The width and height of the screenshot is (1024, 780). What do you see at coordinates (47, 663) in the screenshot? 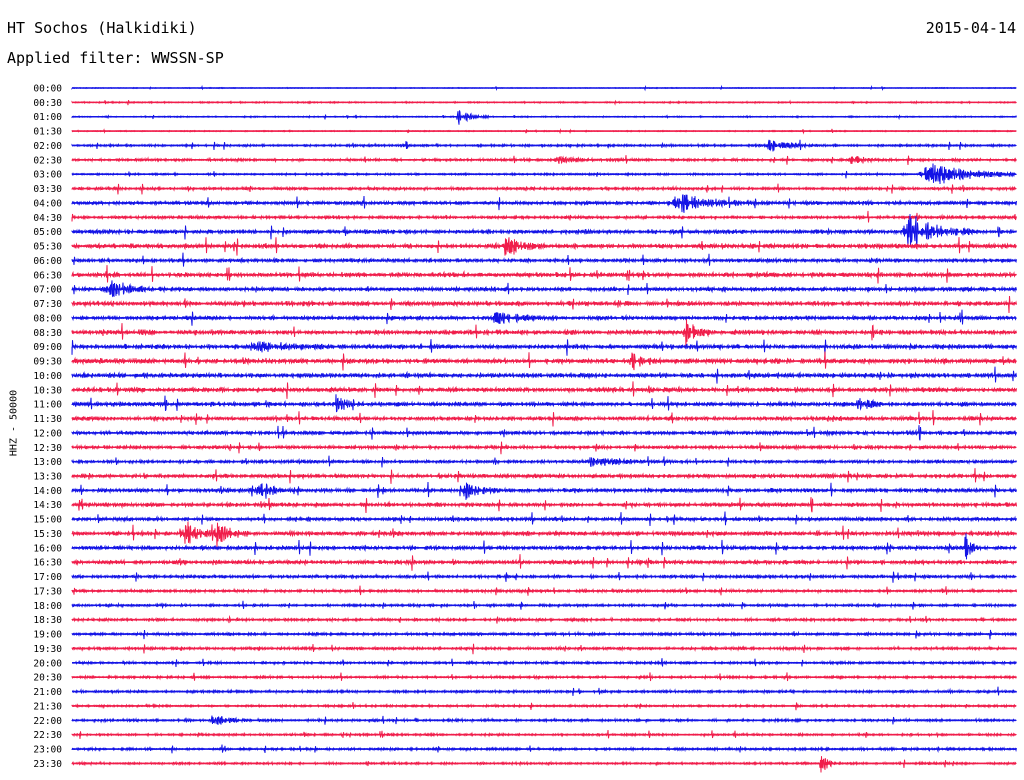
I see `row-time-label: 20:00` at bounding box center [47, 663].